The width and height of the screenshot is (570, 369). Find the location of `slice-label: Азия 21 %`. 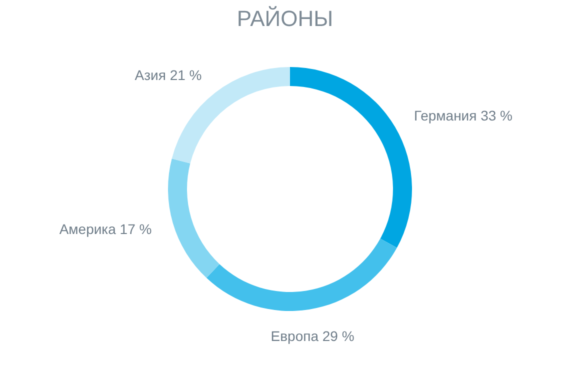

slice-label: Азия 21 % is located at coordinates (168, 75).